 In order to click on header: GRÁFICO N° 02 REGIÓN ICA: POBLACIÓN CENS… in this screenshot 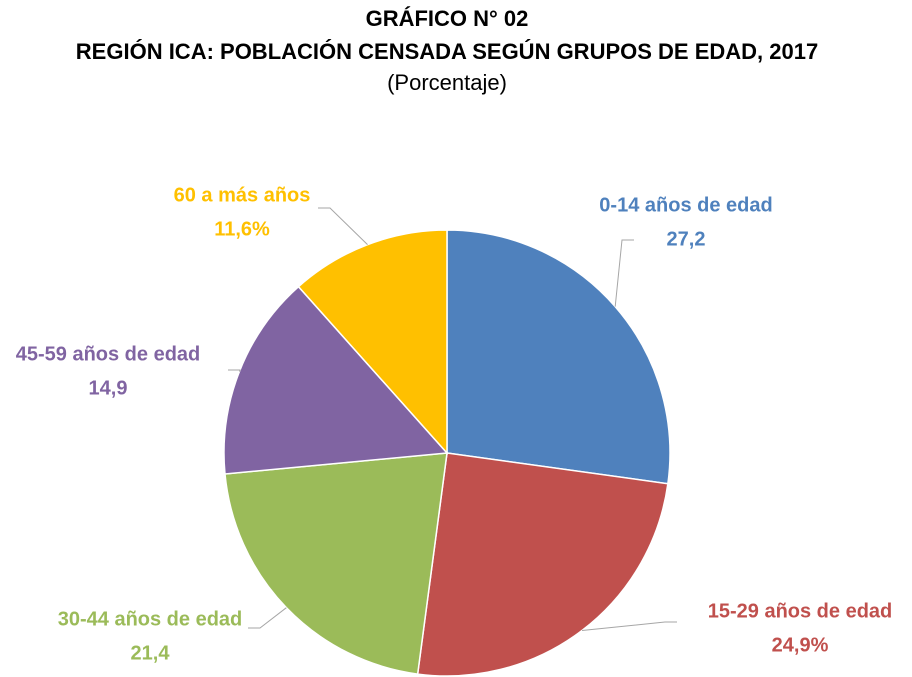, I will do `click(447, 50)`.